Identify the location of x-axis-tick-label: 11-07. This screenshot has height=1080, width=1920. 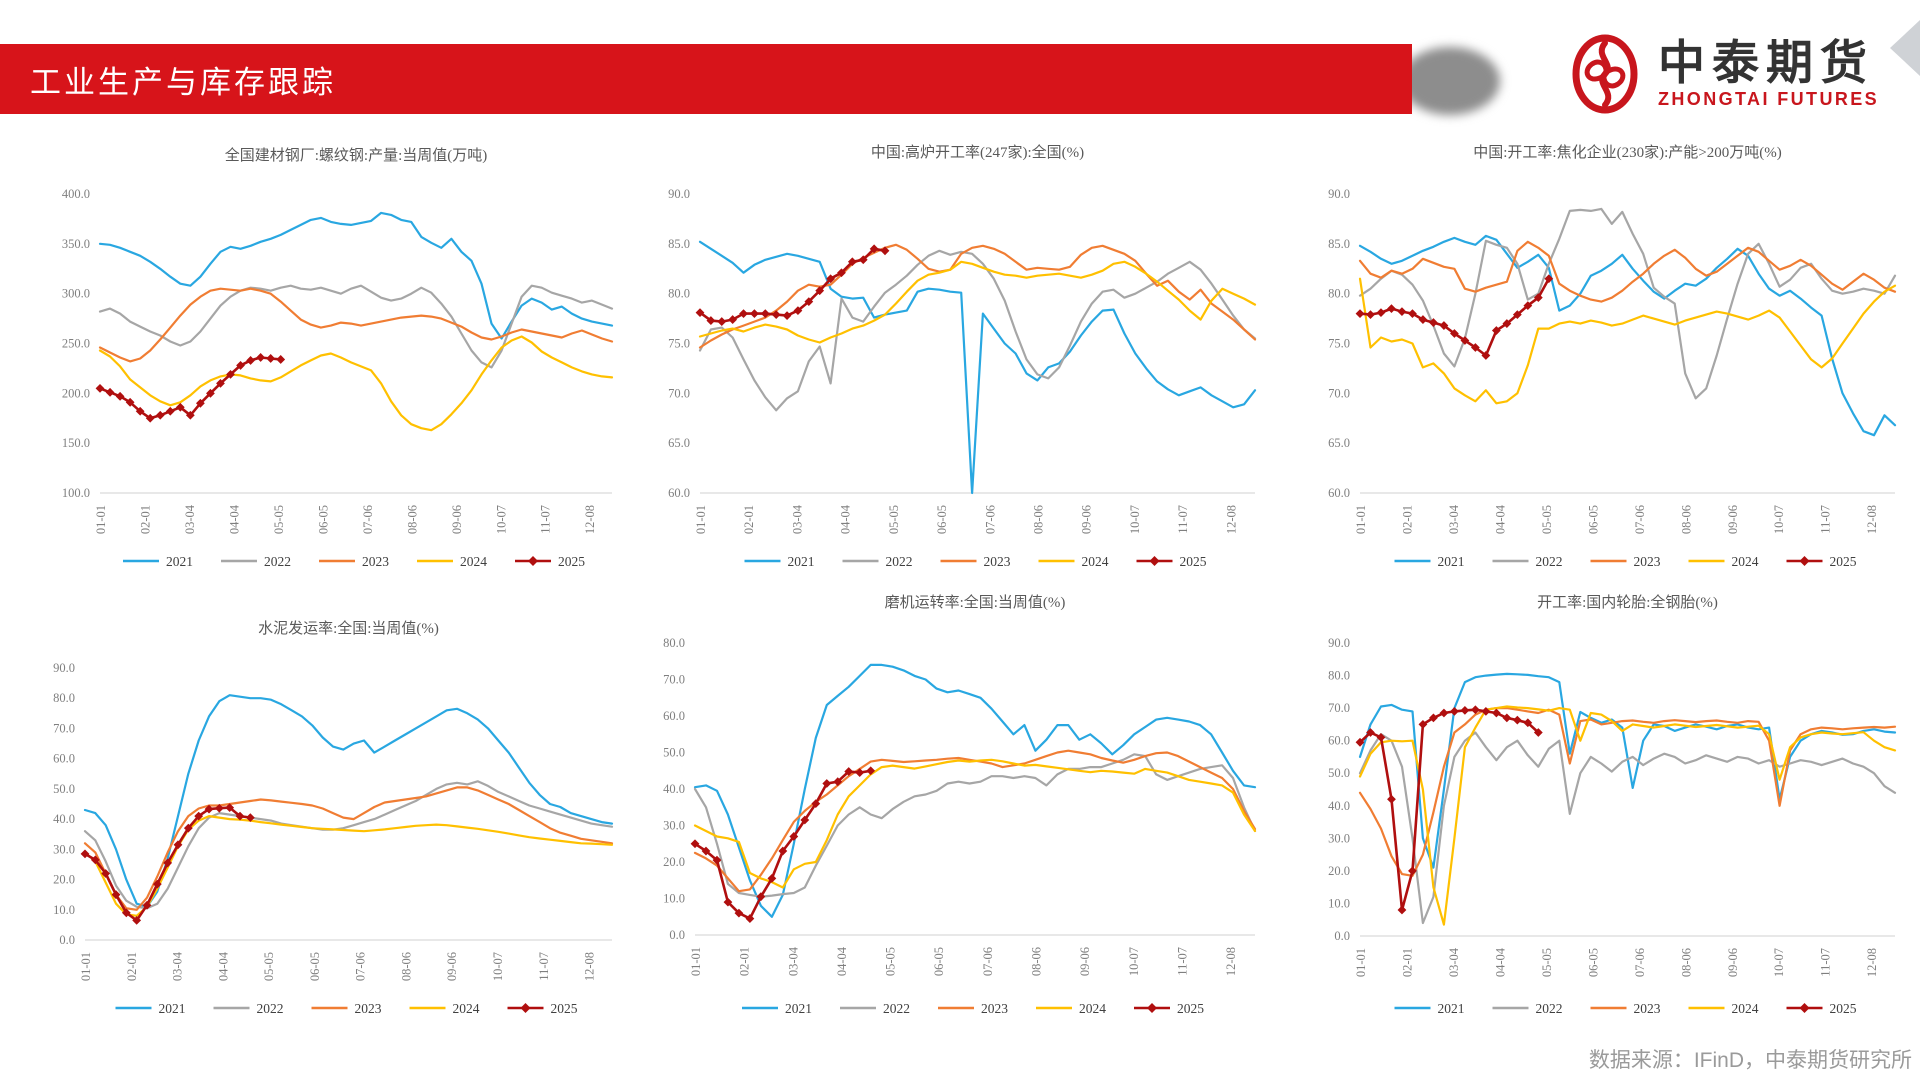
(1826, 519).